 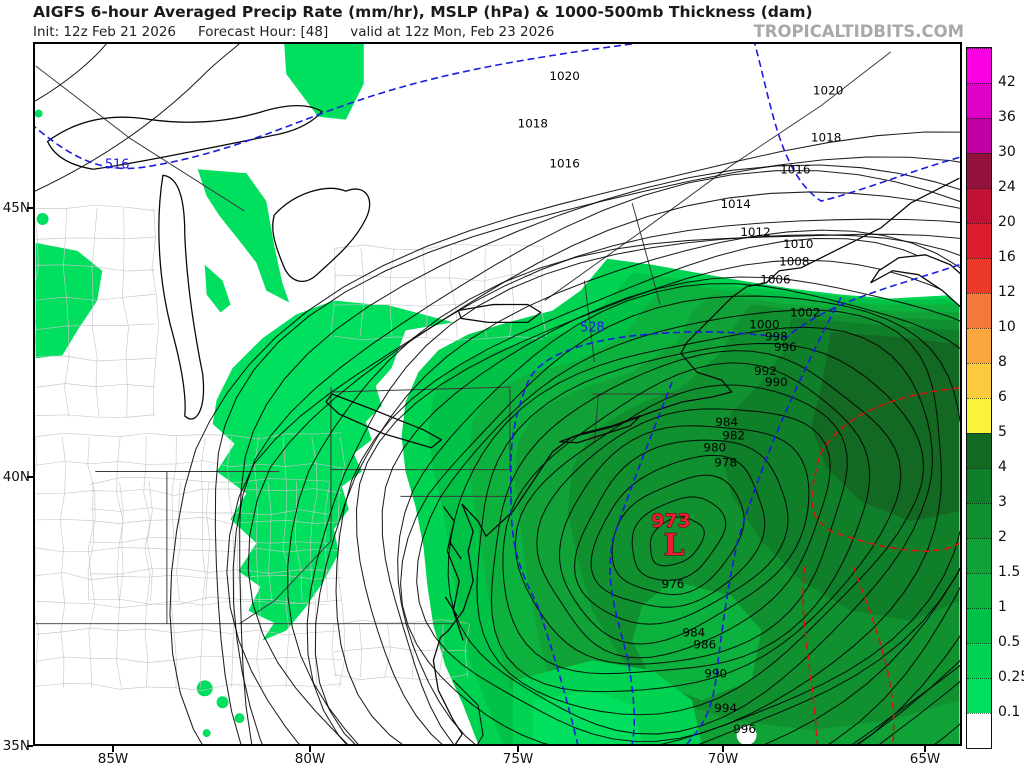 What do you see at coordinates (735, 204) in the screenshot?
I see `mslp-contour-label: 1014` at bounding box center [735, 204].